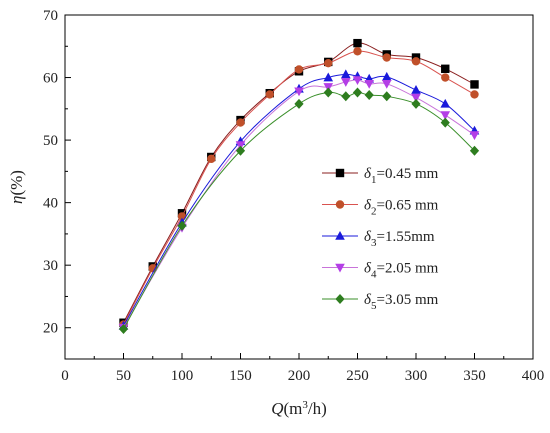 Image resolution: width=550 pixels, height=433 pixels. What do you see at coordinates (374, 306) in the screenshot?
I see `legend-subscript: 5` at bounding box center [374, 306].